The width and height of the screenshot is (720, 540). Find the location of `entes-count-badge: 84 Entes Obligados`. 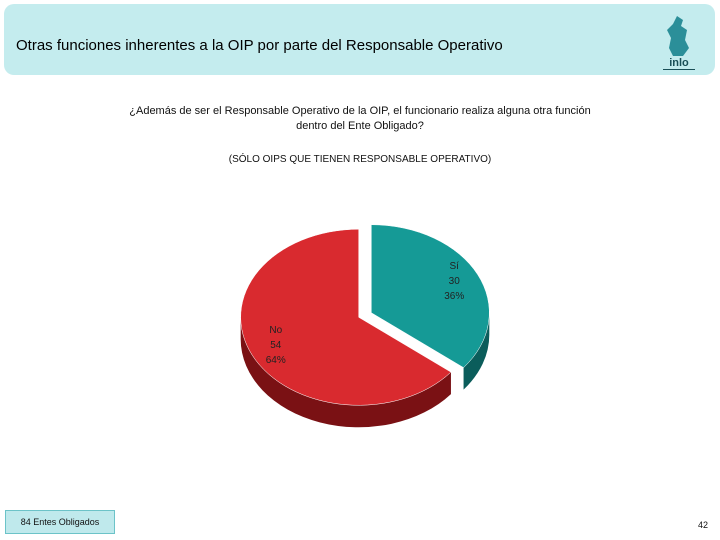

entes-count-badge: 84 Entes Obligados is located at coordinates (60, 522).